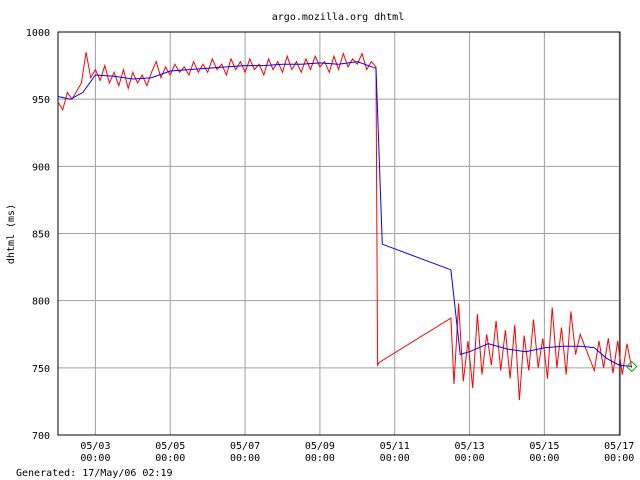  What do you see at coordinates (41, 235) in the screenshot?
I see `y-tick-label: 850` at bounding box center [41, 235].